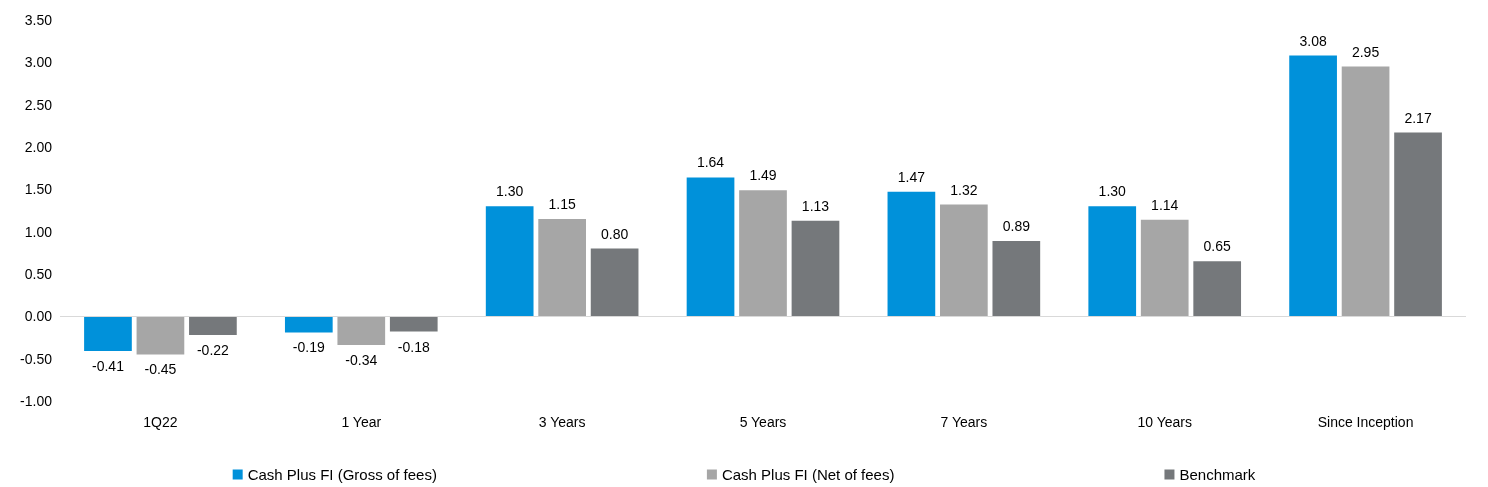  What do you see at coordinates (1217, 246) in the screenshot?
I see `data-label: 0.65` at bounding box center [1217, 246].